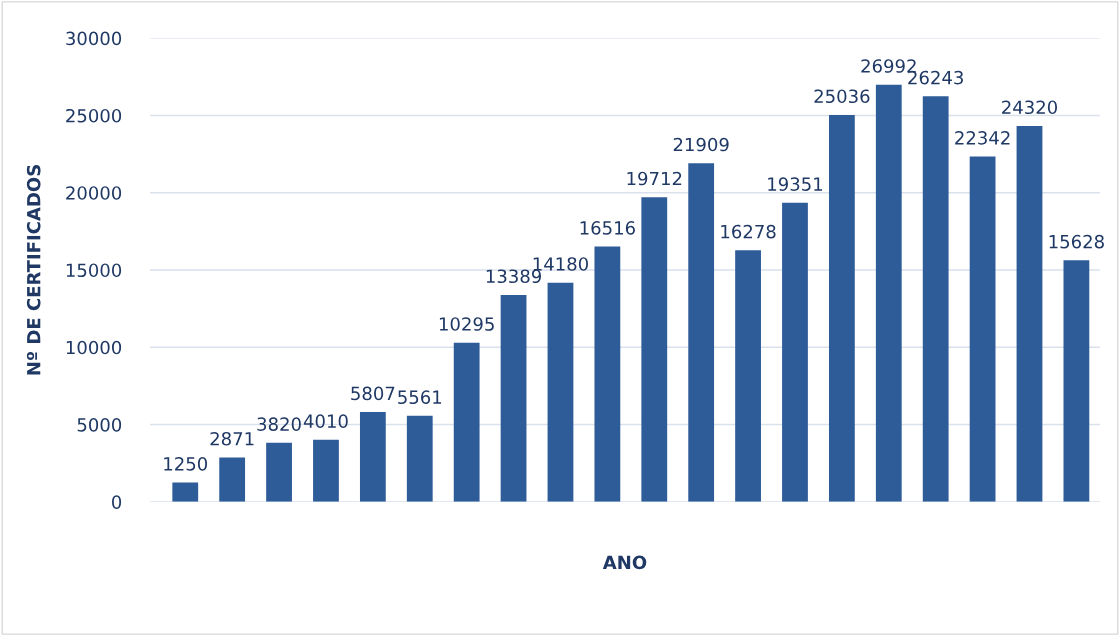  Describe the element at coordinates (33, 270) in the screenshot. I see `y-axis-title: Nº DE CERTIFICADOS` at that location.